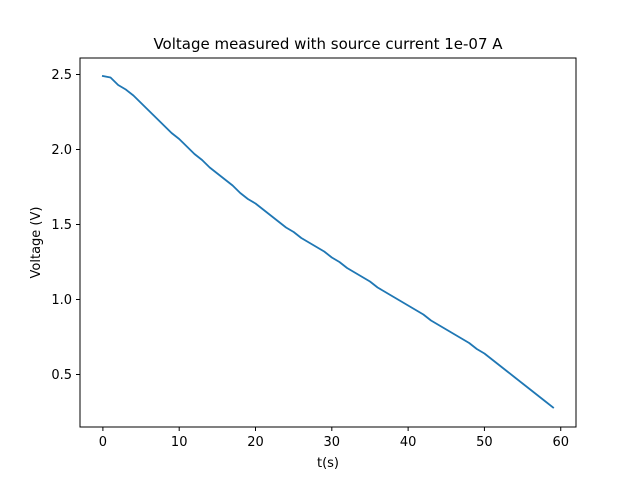 Image resolution: width=640 pixels, height=480 pixels. Describe the element at coordinates (328, 463) in the screenshot. I see `x-axis-label: t(s)` at that location.